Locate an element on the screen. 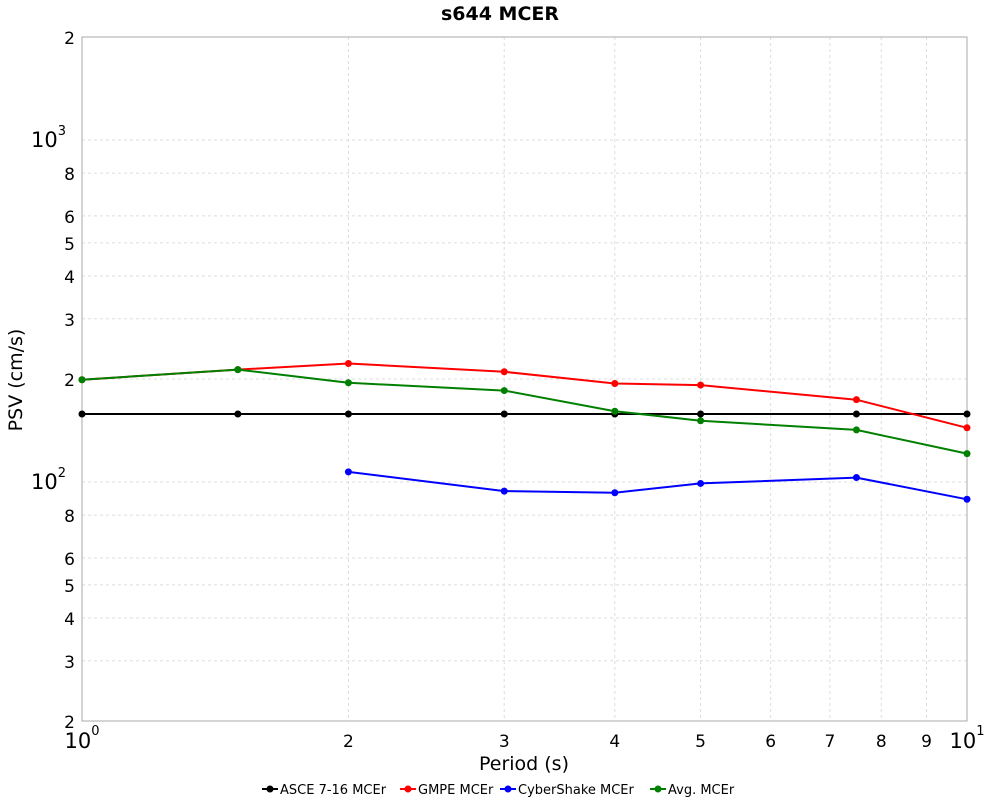  legend-item: GMPE MCEr is located at coordinates (447, 790).